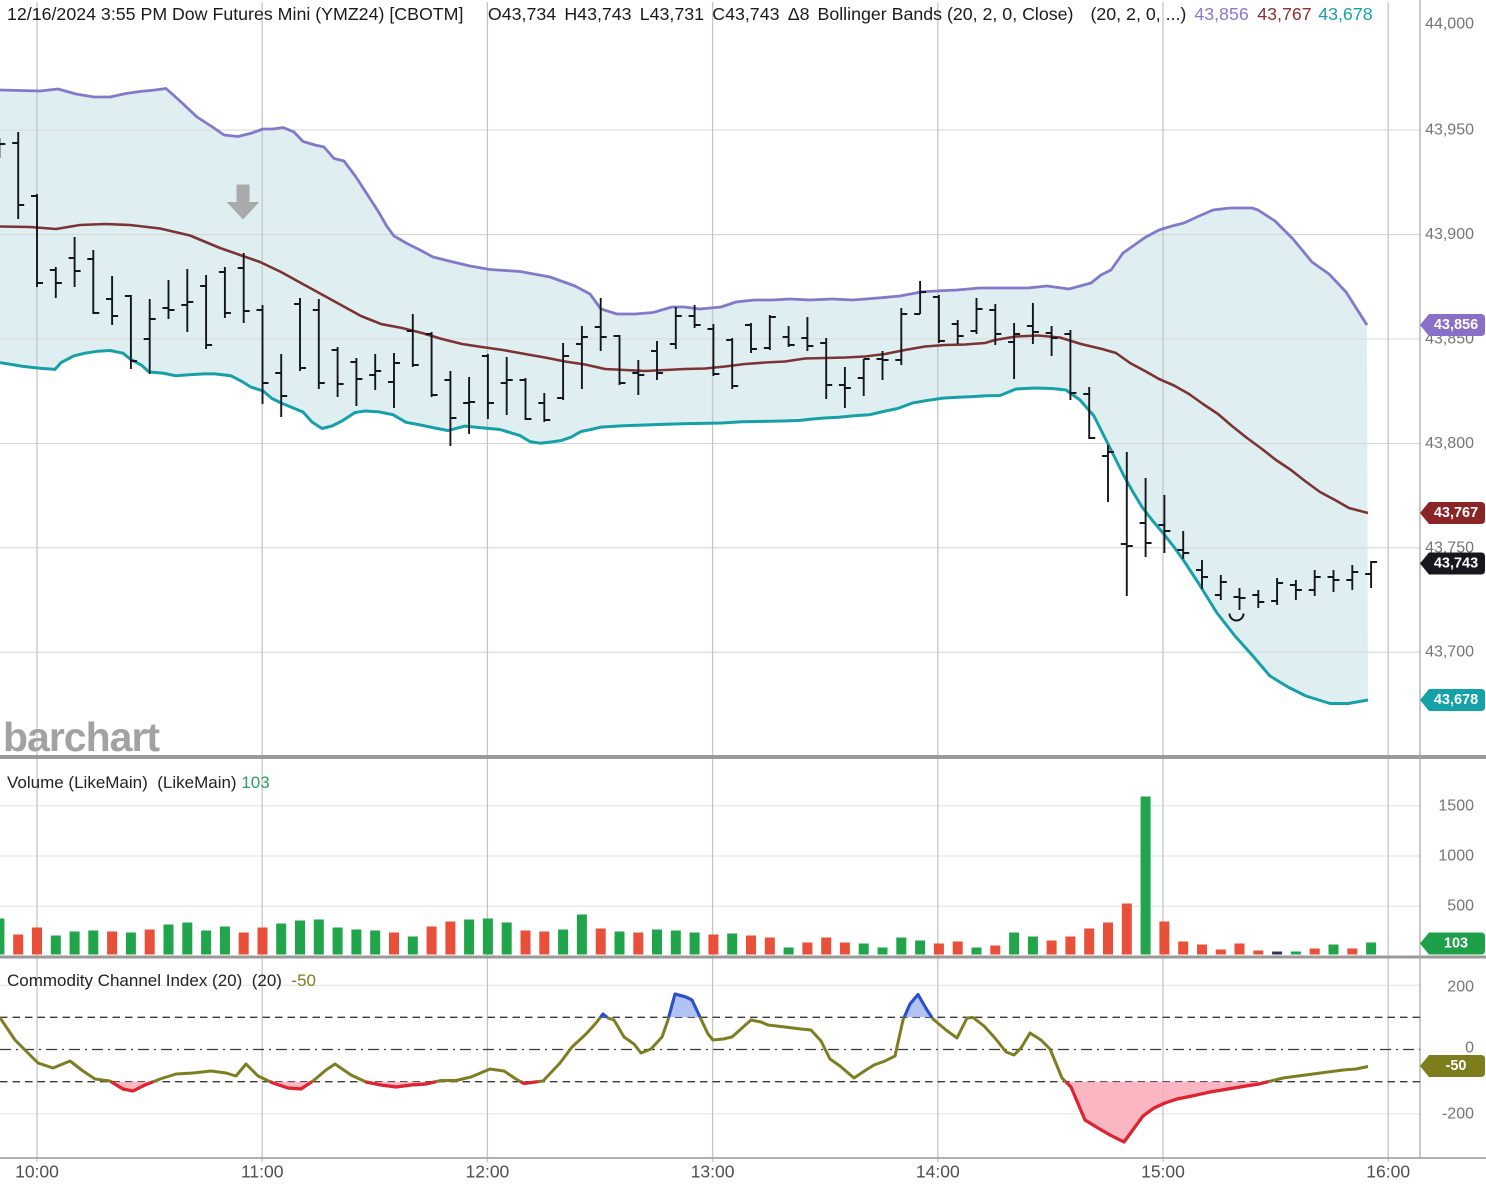 The image size is (1486, 1196). Describe the element at coordinates (1456, 564) in the screenshot. I see `svg-text: 43,743` at that location.